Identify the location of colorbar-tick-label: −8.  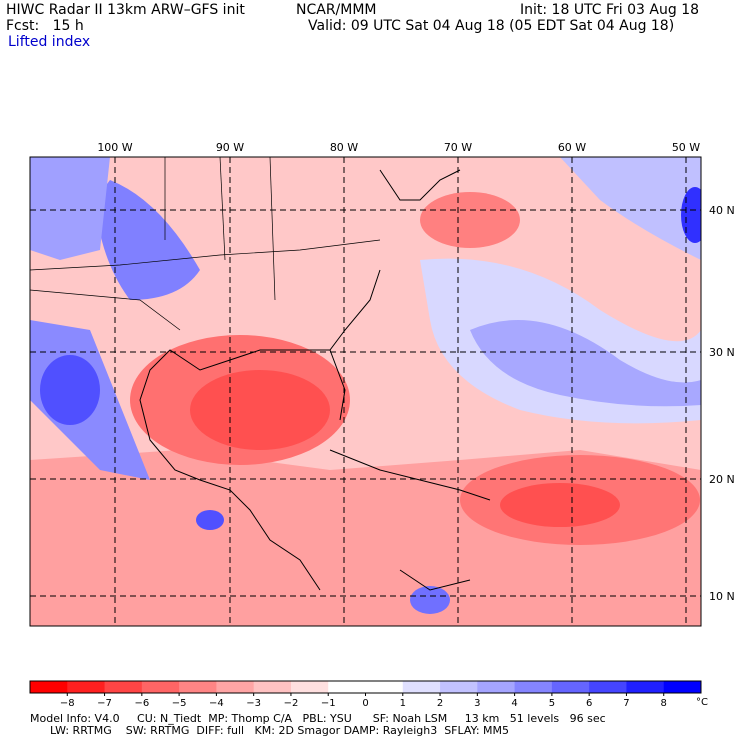
(67, 703).